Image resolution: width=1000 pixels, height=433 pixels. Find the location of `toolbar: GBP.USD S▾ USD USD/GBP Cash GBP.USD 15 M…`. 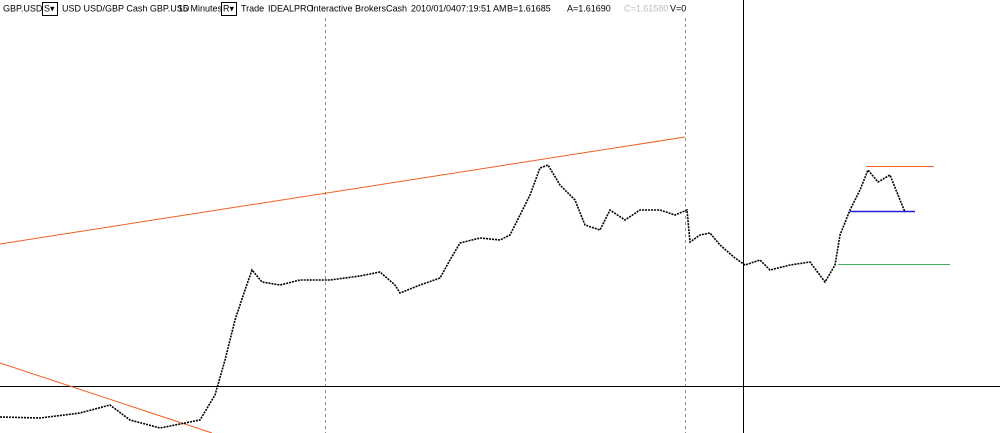

toolbar: GBP.USD S▾ USD USD/GBP Cash GBP.USD 15 M… is located at coordinates (344, 9).